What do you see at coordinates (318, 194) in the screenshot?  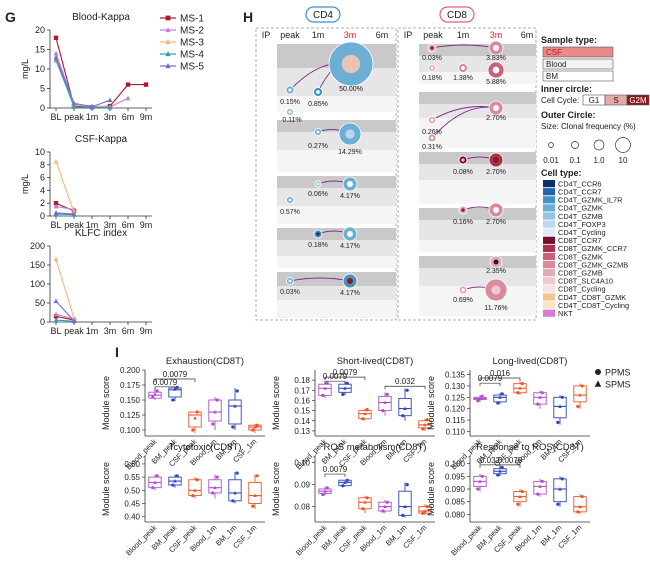 I see `clone-percent: 0.06%` at bounding box center [318, 194].